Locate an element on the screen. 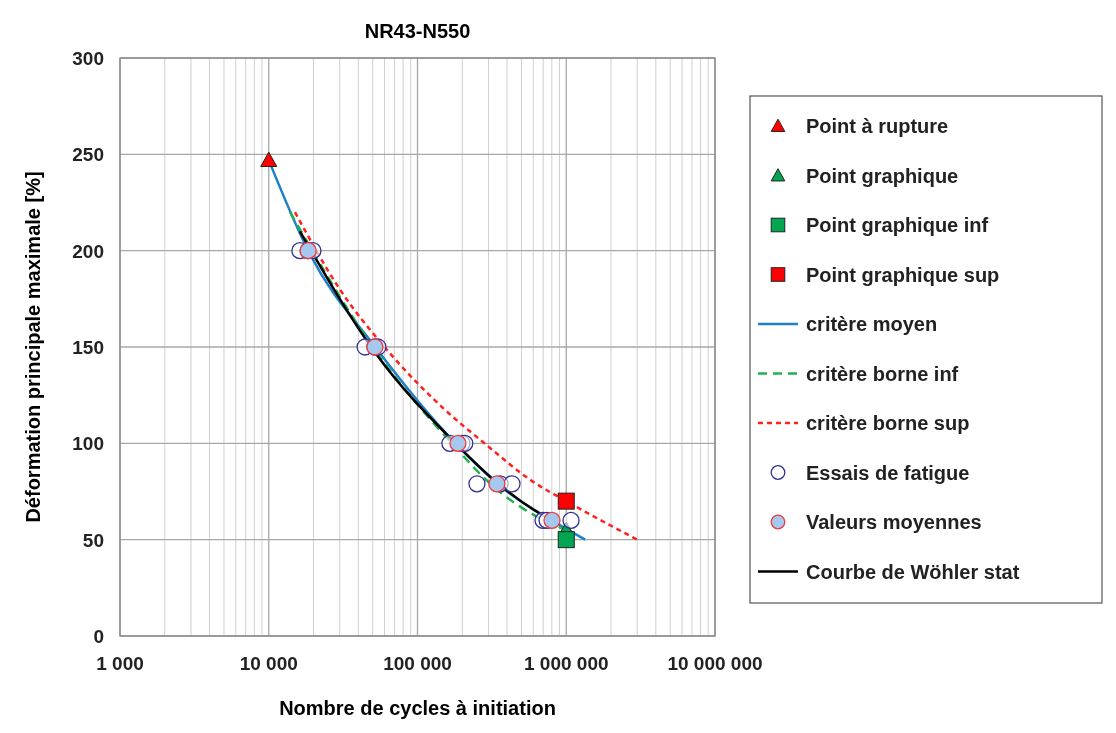  y-tick-label: 50 is located at coordinates (93, 540).